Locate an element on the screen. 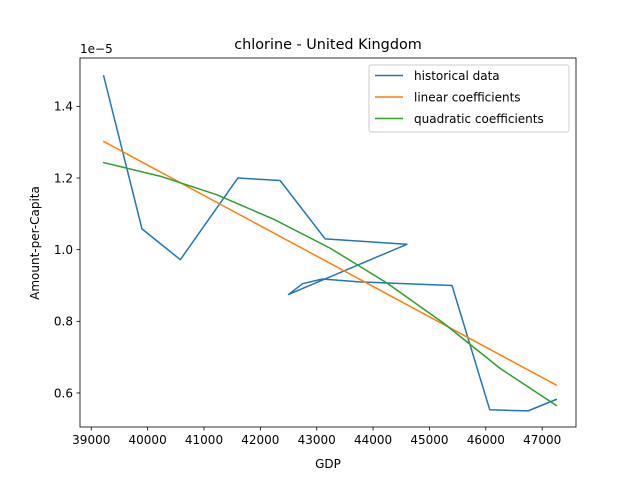 This screenshot has height=480, width=640. x-tick-label: 42000 is located at coordinates (260, 440).